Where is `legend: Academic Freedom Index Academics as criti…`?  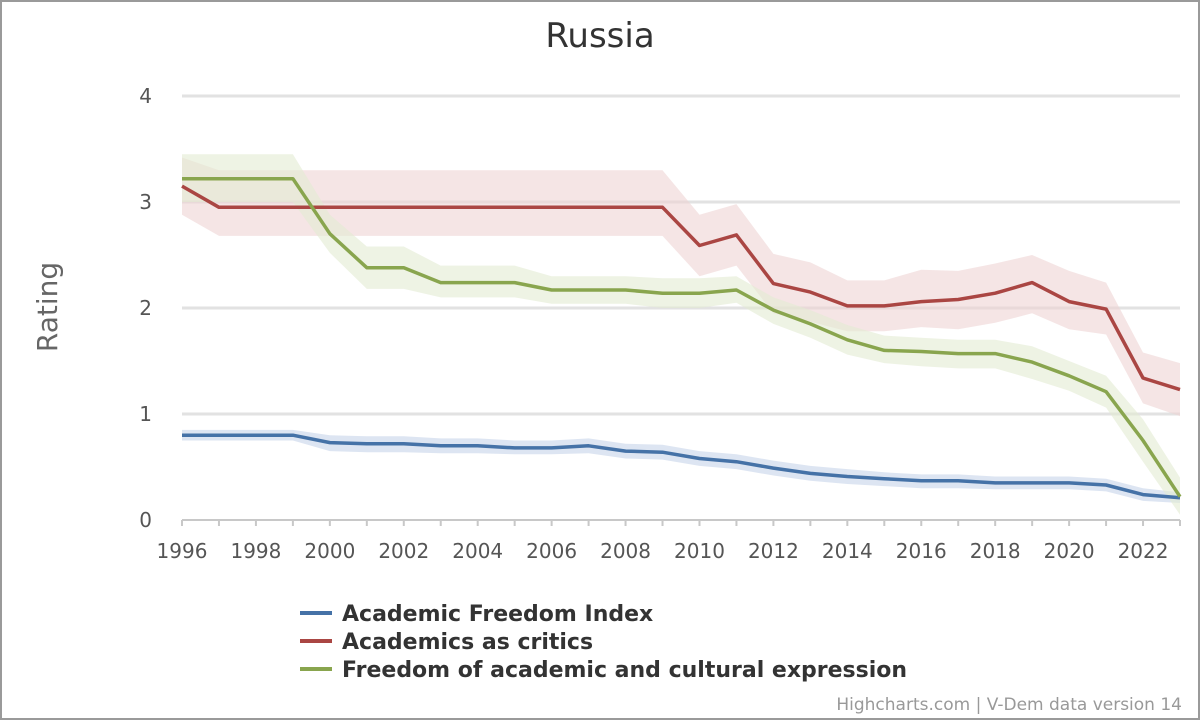
legend: Academic Freedom Index Academics as criti… is located at coordinates (603, 642).